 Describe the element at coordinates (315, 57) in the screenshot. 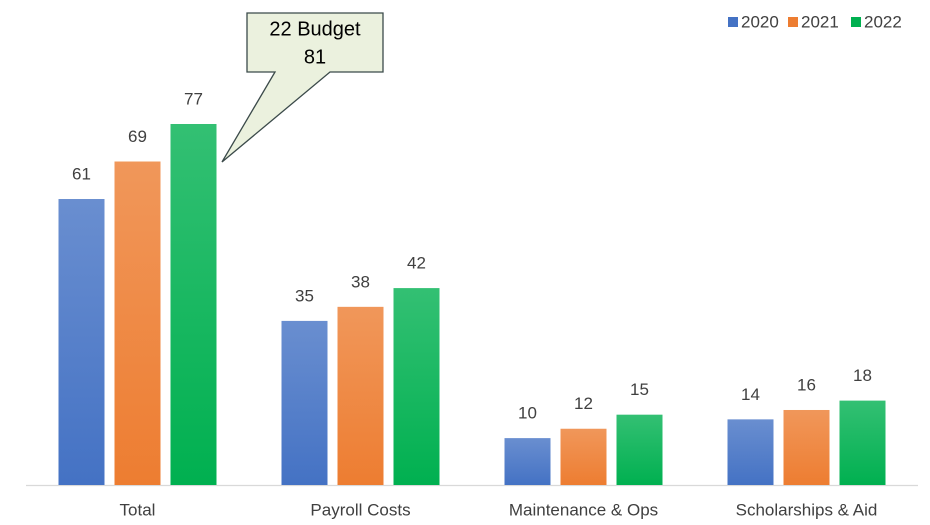

I see `callout-value: 81` at that location.